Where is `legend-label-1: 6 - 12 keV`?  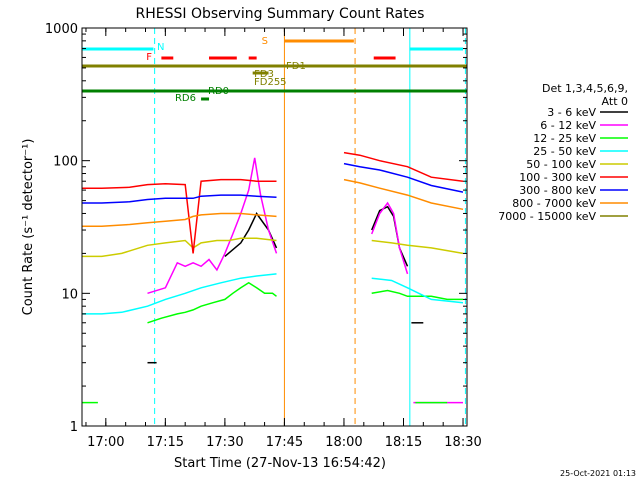 legend-label-1: 6 - 12 keV is located at coordinates (568, 125).